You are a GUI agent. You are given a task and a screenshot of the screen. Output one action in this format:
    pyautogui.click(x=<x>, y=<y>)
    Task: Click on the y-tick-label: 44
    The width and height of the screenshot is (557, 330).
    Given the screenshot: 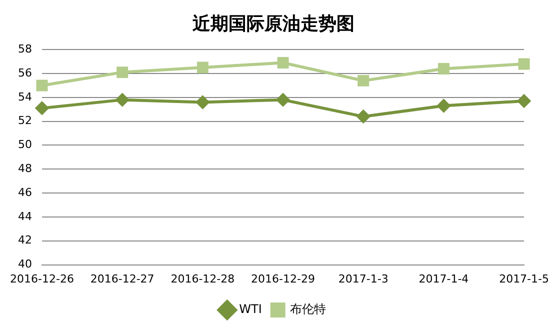 What is the action you would take?
    pyautogui.click(x=25, y=216)
    